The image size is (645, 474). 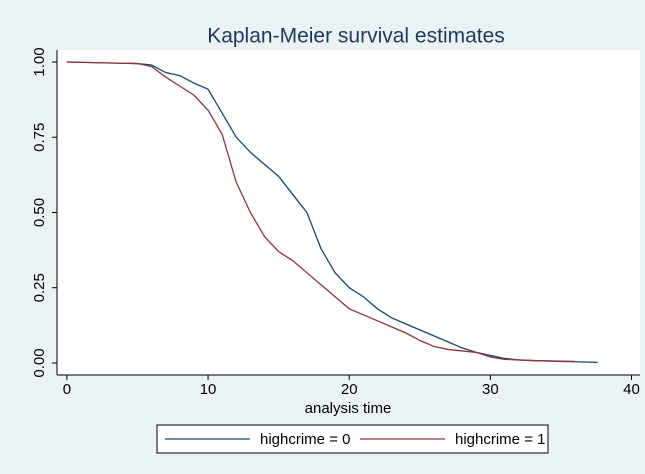 What do you see at coordinates (631, 389) in the screenshot?
I see `x-tick-label: 40` at bounding box center [631, 389].